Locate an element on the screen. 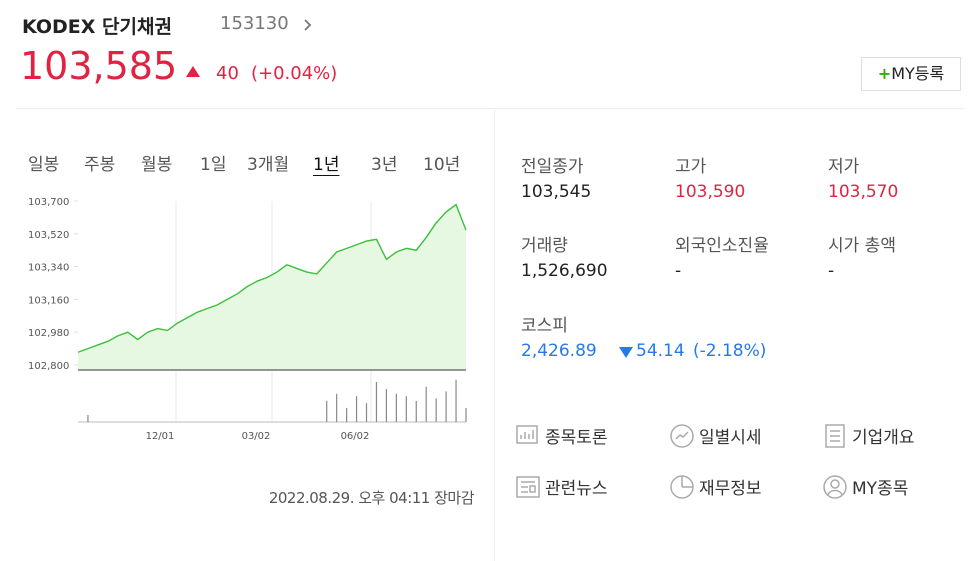 Image resolution: width=980 pixels, height=561 pixels. link: 관련뉴스 is located at coordinates (576, 489).